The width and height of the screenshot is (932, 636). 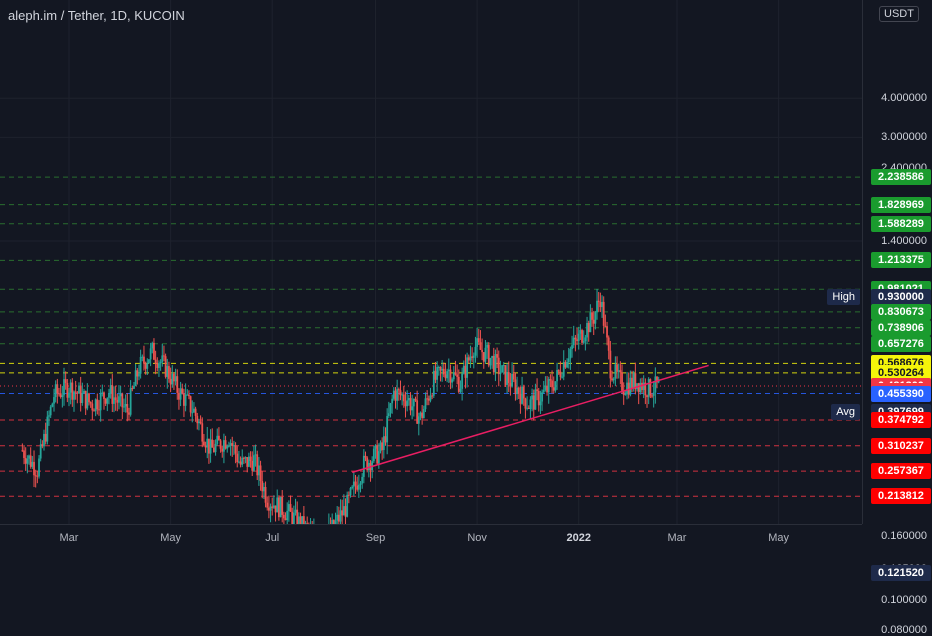 I want to click on currency-badge: USDT, so click(x=899, y=14).